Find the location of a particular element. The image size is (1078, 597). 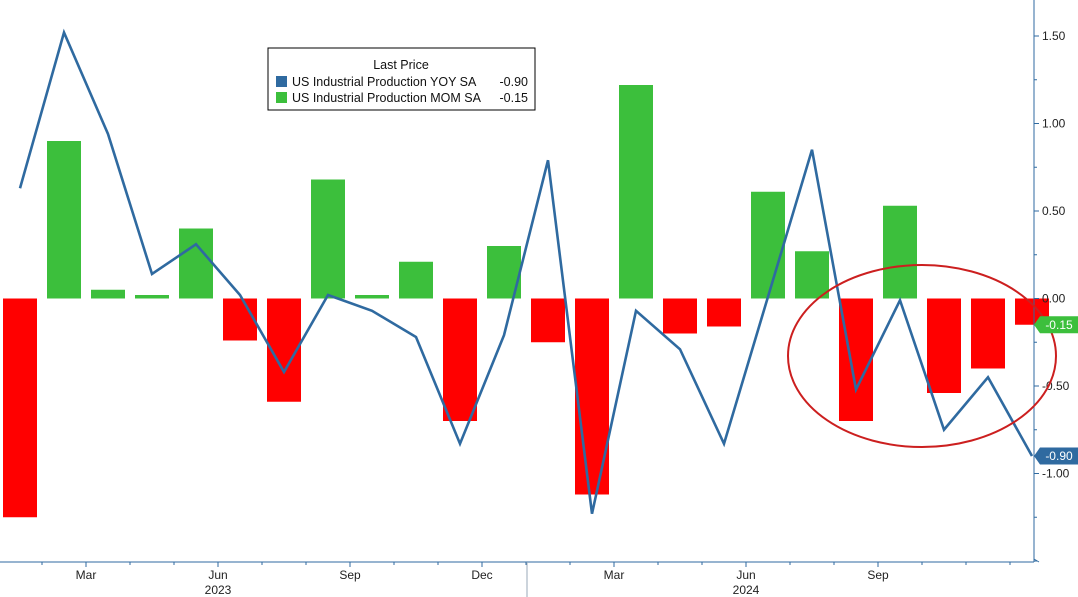

legend-value-yoy: -0.90 is located at coordinates (514, 82).